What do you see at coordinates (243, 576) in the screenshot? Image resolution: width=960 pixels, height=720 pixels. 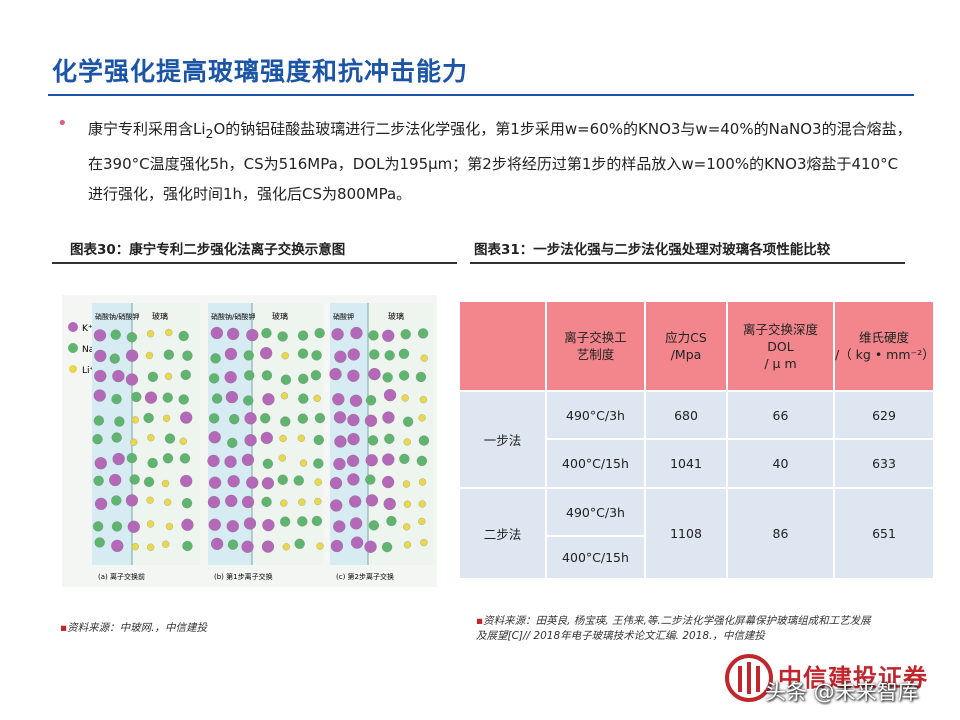 I see `panel-caption: (b) 第1步离子交换` at bounding box center [243, 576].